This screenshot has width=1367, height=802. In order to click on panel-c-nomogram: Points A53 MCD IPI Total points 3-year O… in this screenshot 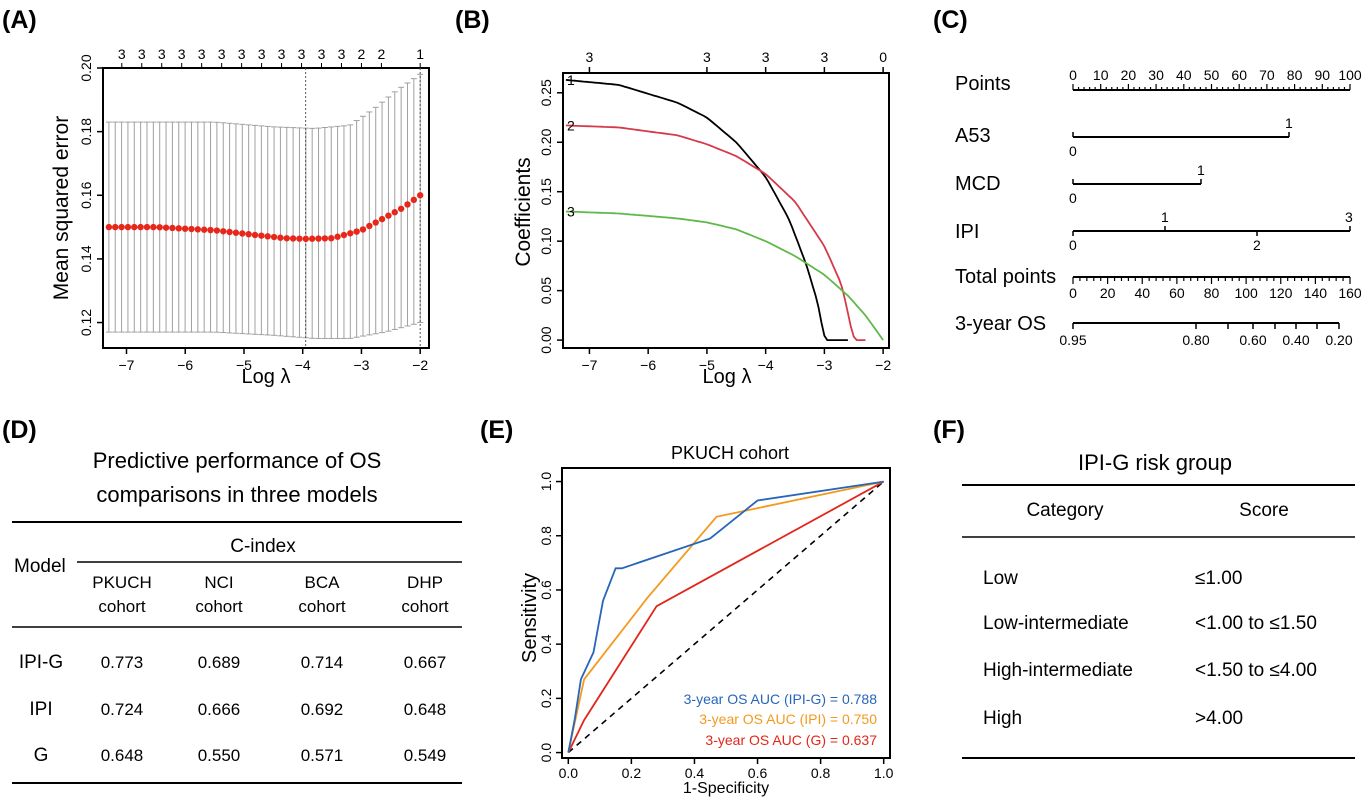, I will do `click(1158, 207)`.